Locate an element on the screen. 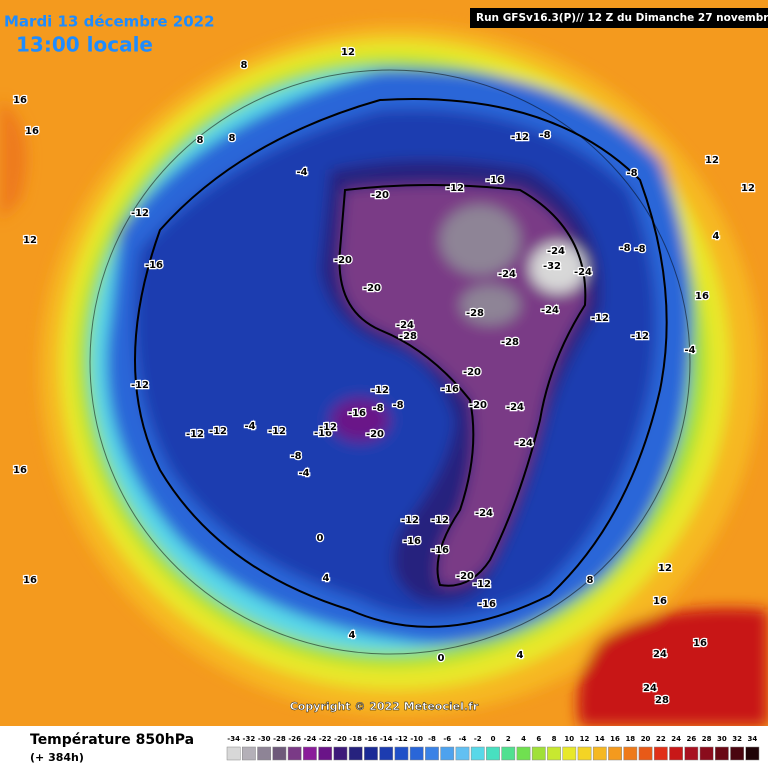  colorbar-label: -8 is located at coordinates (432, 739).